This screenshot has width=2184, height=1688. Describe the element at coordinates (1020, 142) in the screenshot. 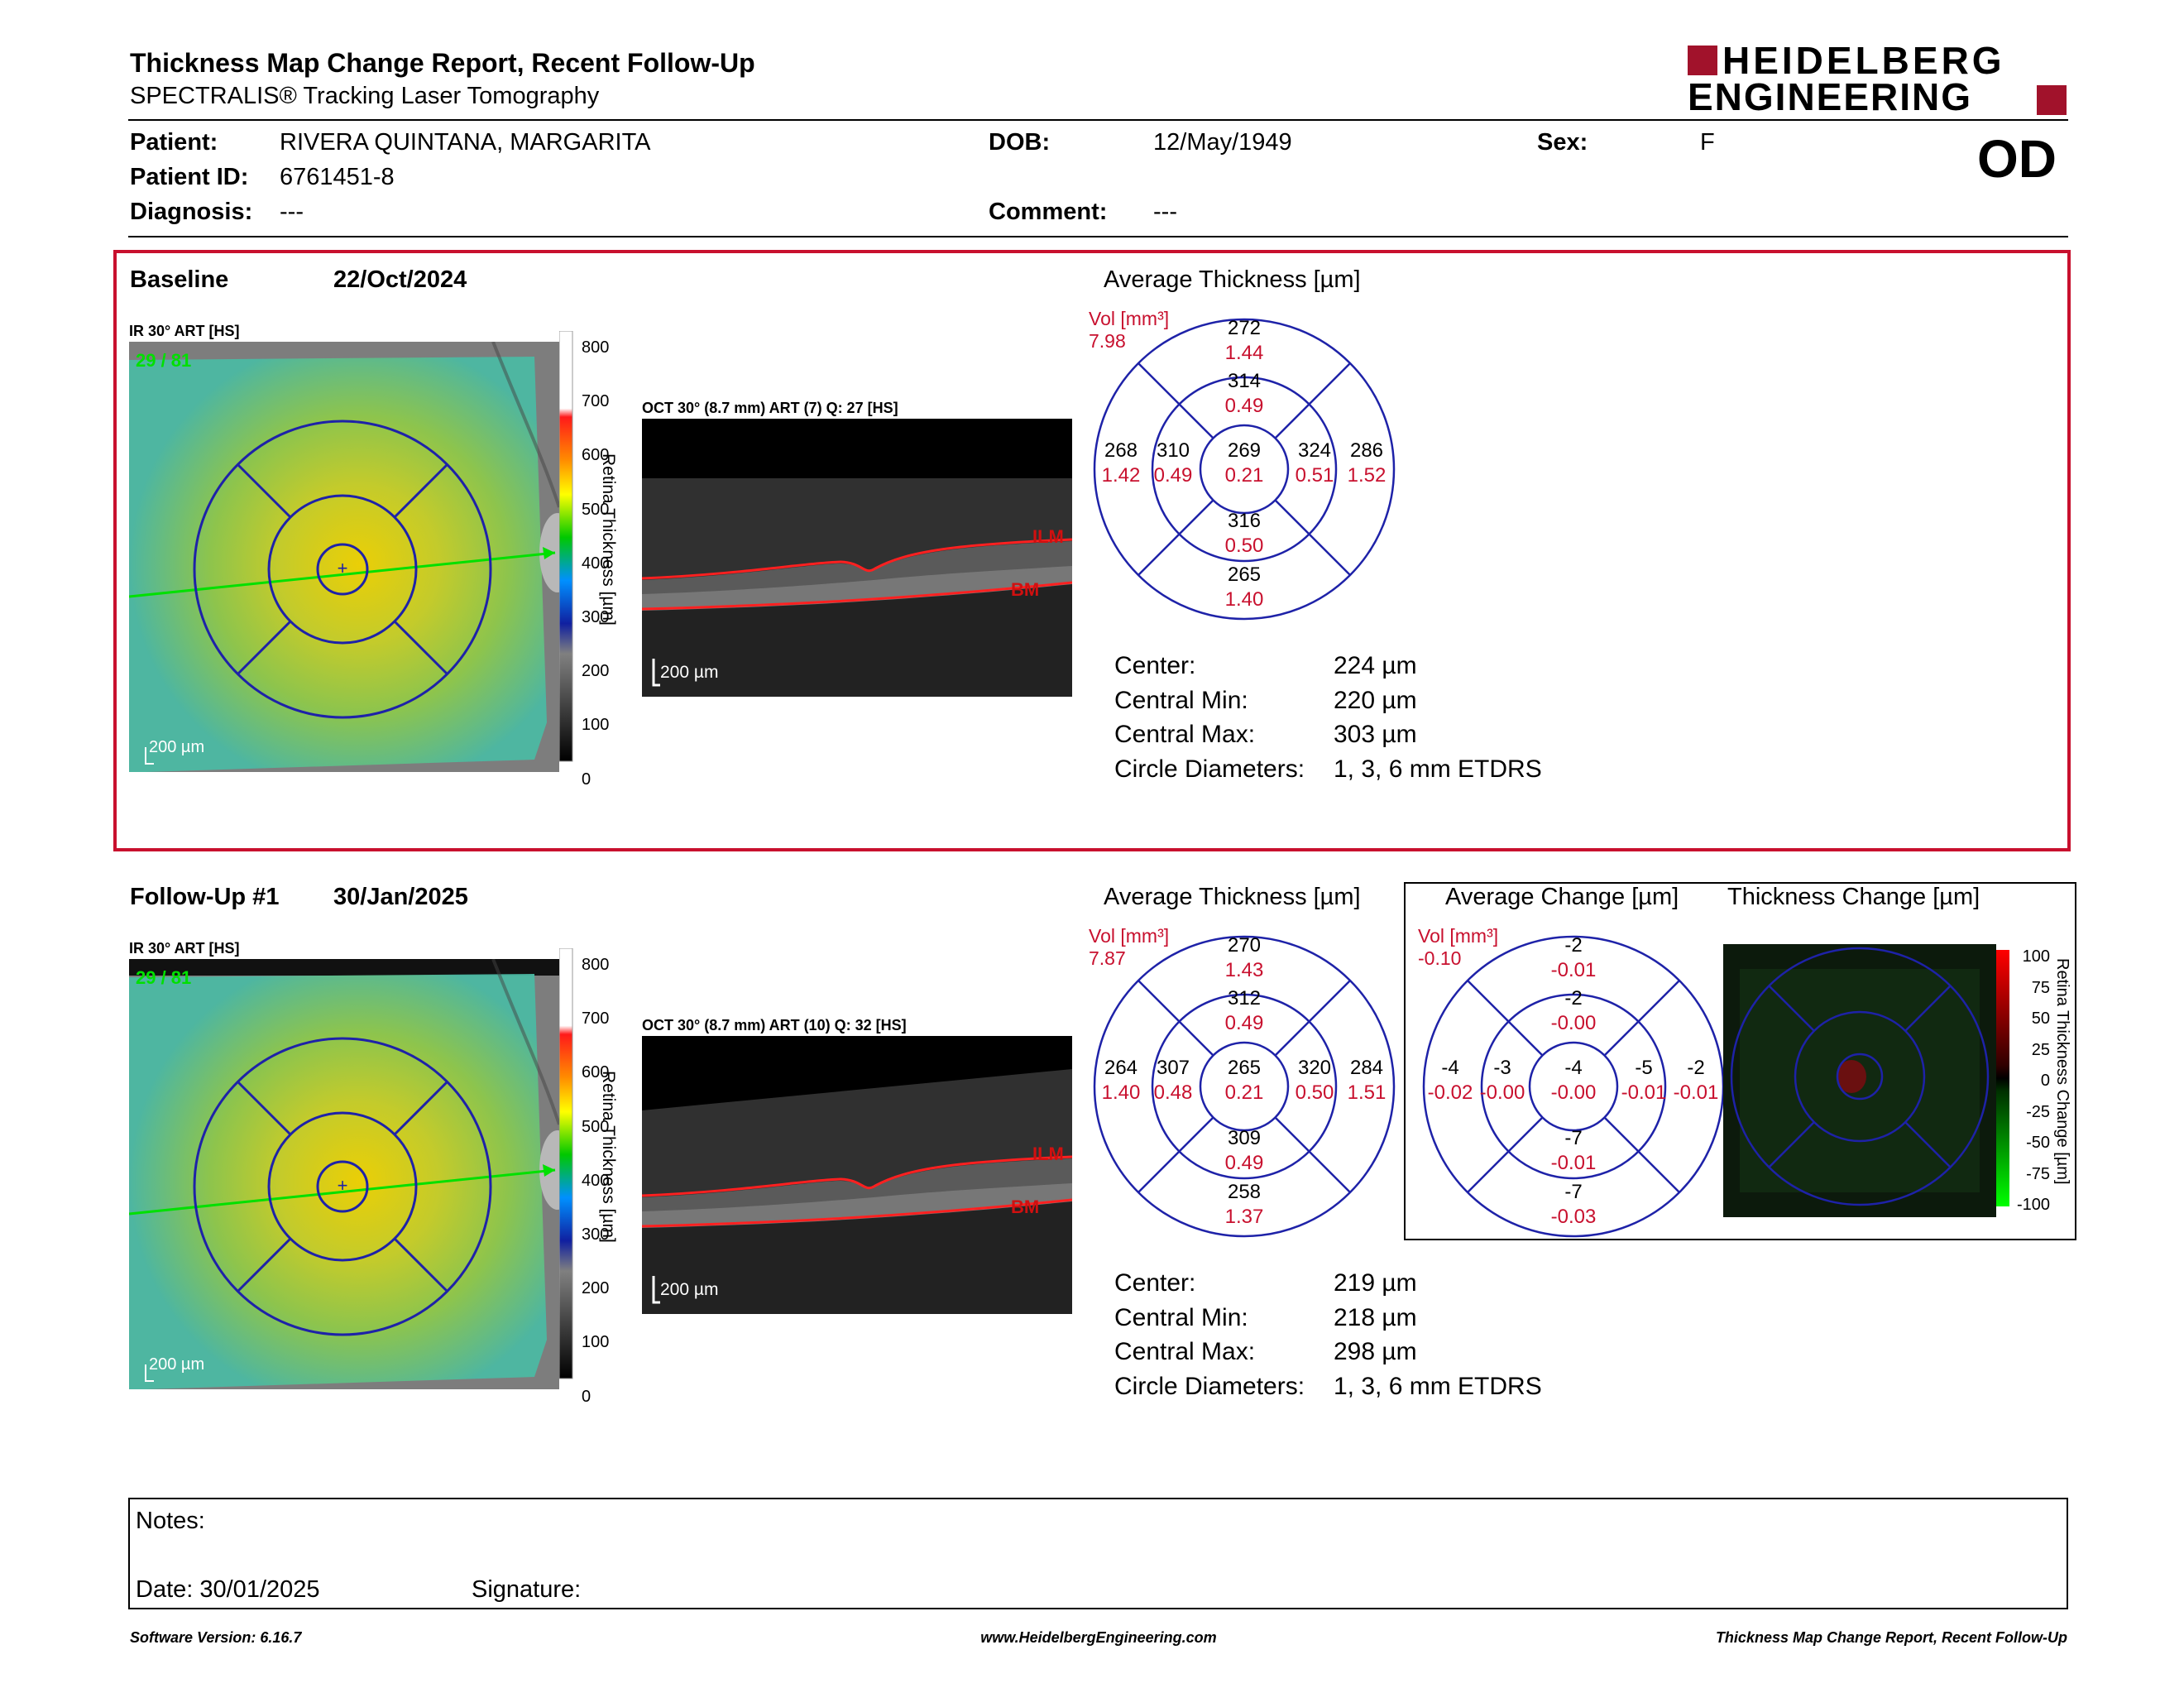

I see `dob-label: DOB:` at that location.